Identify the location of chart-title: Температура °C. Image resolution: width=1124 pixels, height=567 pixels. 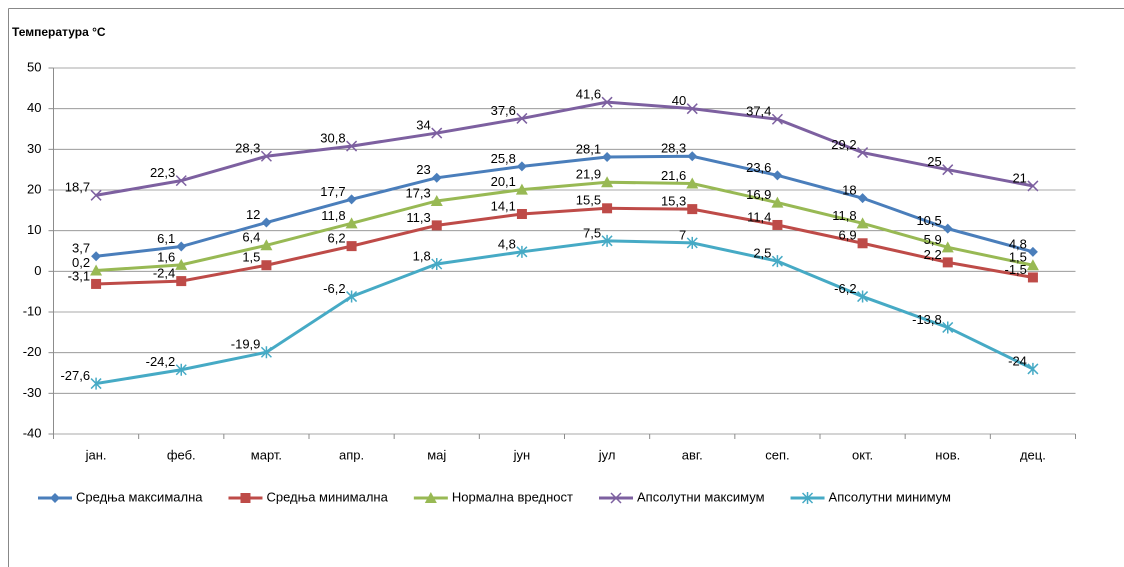
(59, 32).